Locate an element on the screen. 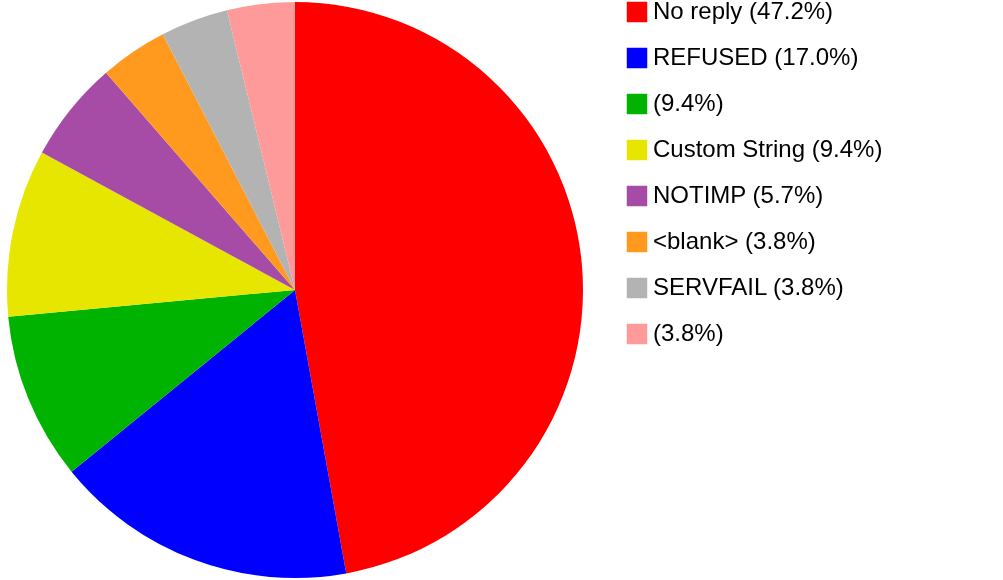 The height and width of the screenshot is (580, 1003). legend-label: NOTIMP (5.7%) is located at coordinates (738, 194).